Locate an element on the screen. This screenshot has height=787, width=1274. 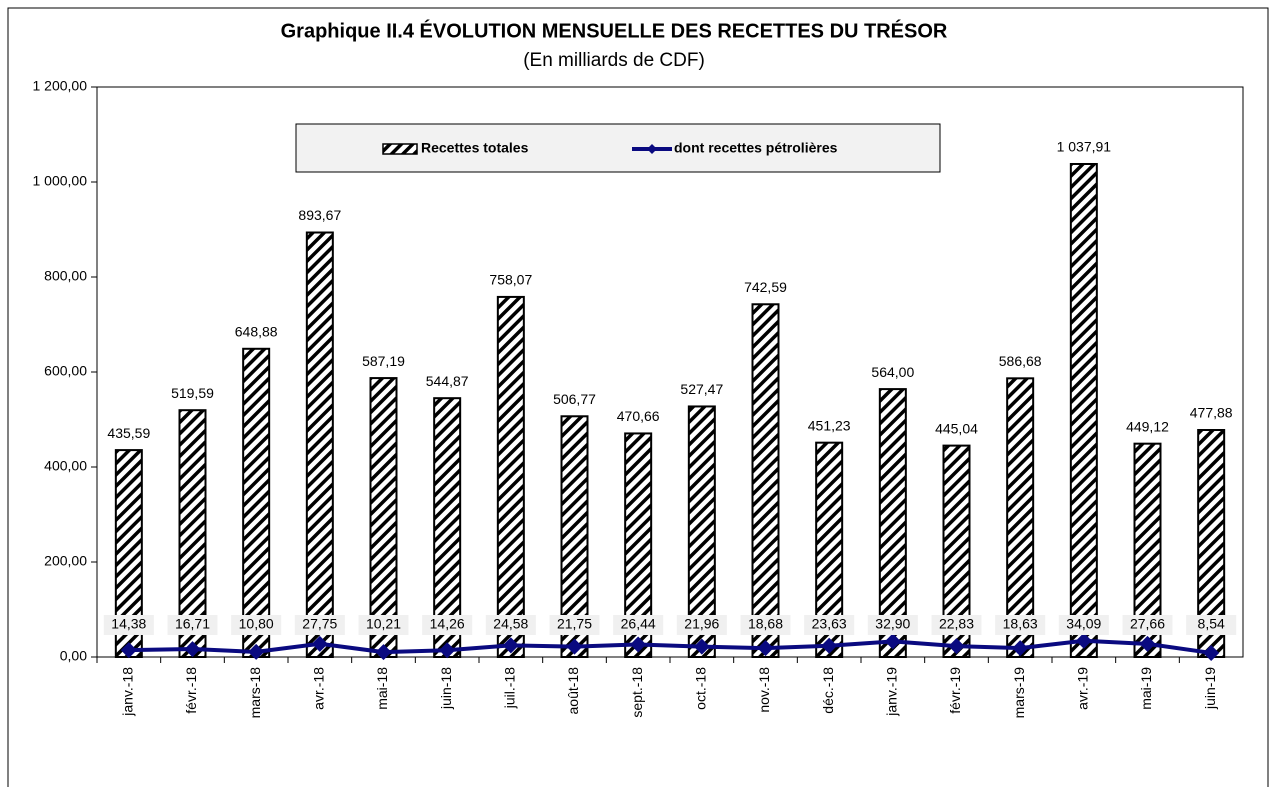
x-tick-label: nov.-18 is located at coordinates (764, 690).